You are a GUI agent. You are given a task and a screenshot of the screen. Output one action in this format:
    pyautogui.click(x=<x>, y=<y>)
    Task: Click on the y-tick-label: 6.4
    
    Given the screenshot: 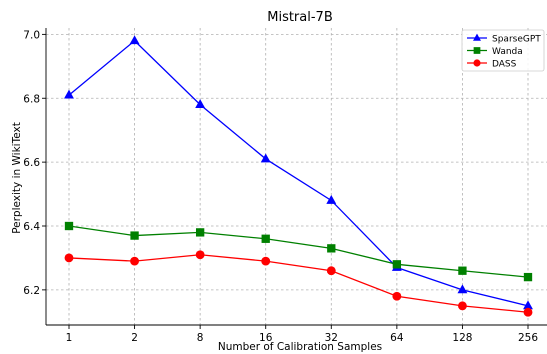 What is the action you would take?
    pyautogui.click(x=31, y=227)
    